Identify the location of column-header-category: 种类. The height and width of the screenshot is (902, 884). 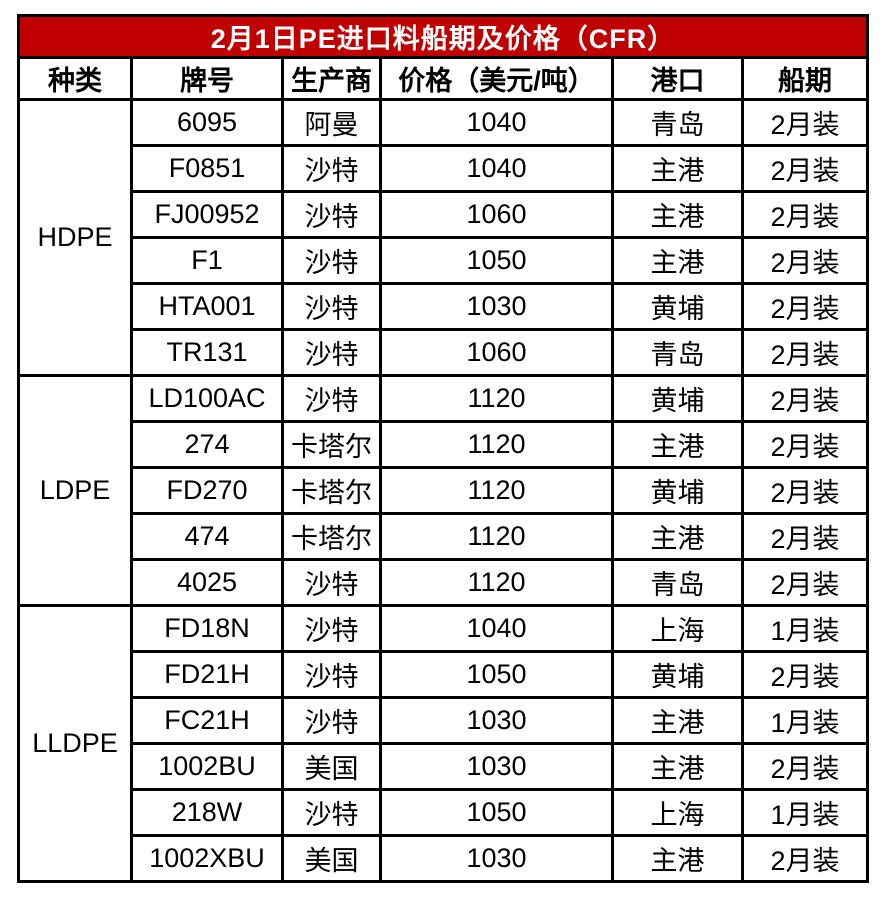
(75, 78).